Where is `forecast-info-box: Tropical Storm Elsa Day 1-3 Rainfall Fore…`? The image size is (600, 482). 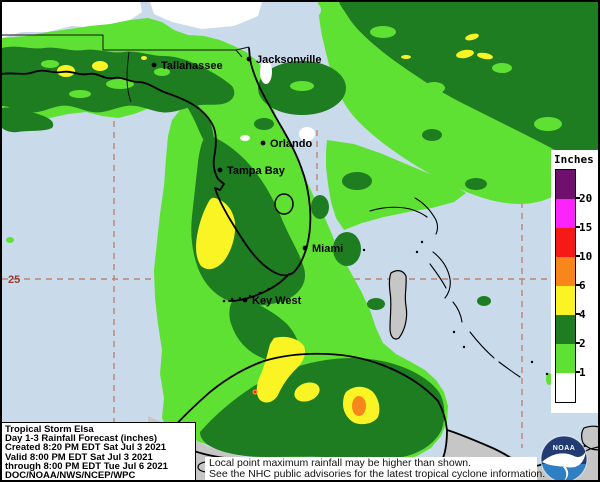
forecast-info-box: Tropical Storm Elsa Day 1-3 Rainfall Fore… is located at coordinates (99, 451).